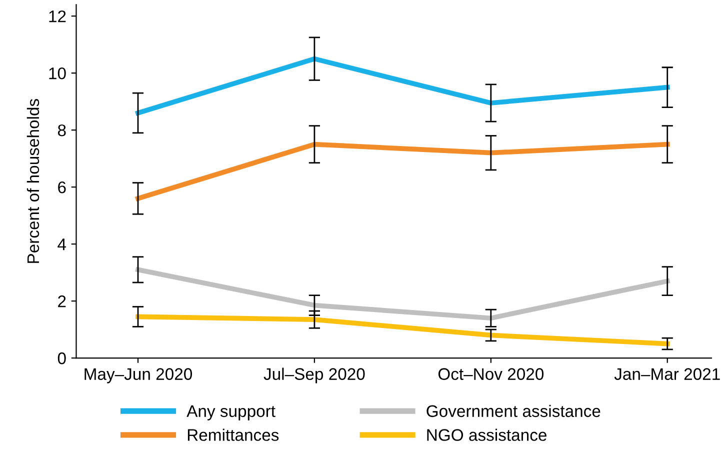 This screenshot has height=468, width=726. Describe the element at coordinates (138, 376) in the screenshot. I see `x-tick-label: May–Jun 2020` at that location.